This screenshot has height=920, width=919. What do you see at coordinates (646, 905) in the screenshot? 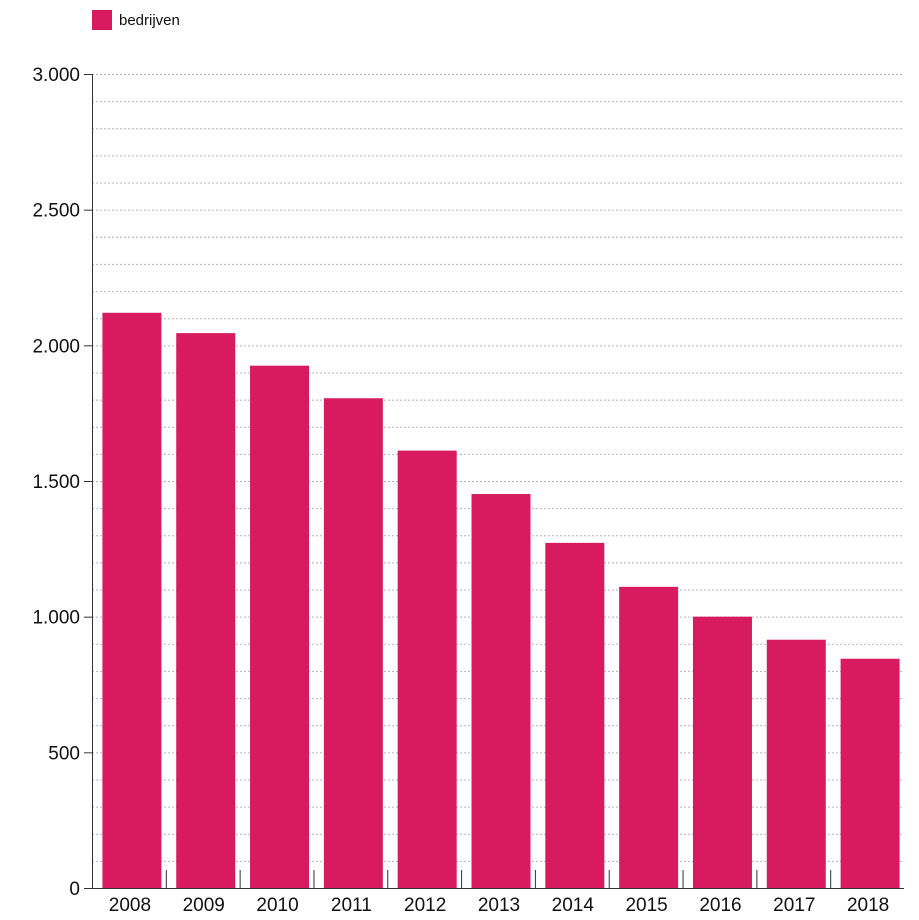
I see `x-tick-label: 2015` at bounding box center [646, 905].